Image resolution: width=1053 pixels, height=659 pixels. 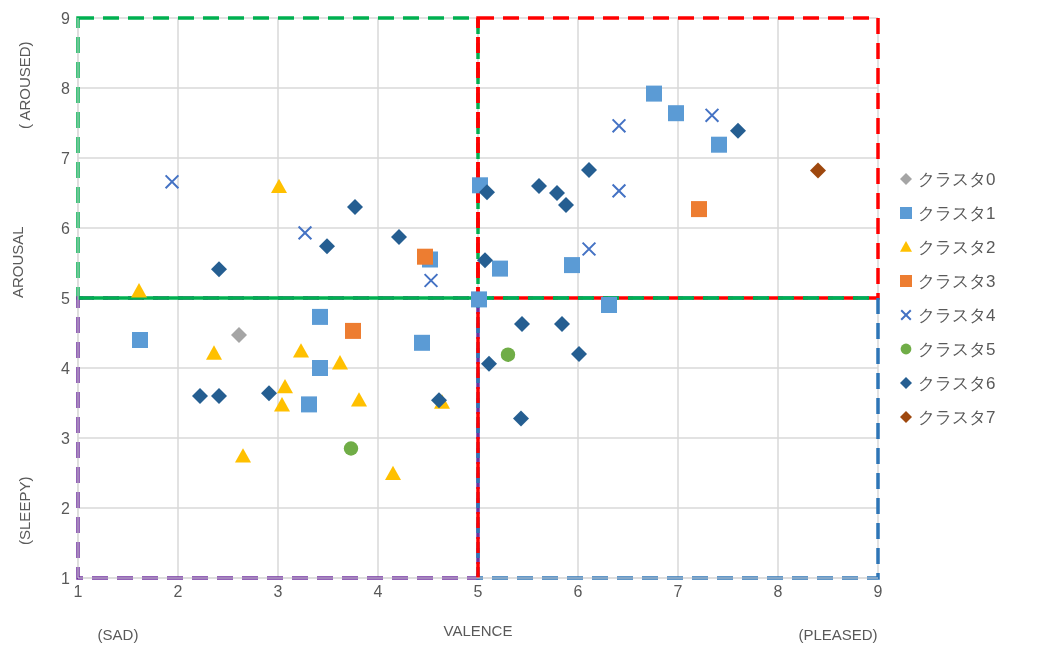 I want to click on x-tick-label: 7, so click(x=678, y=592).